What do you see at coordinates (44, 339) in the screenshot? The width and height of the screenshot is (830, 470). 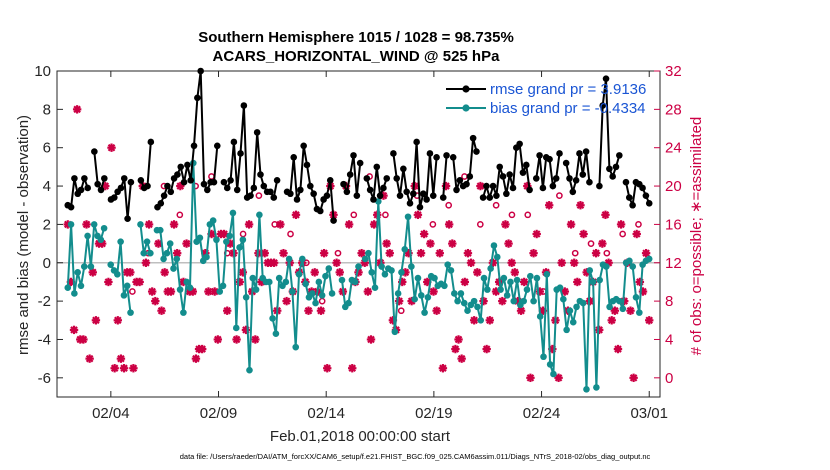 I see `y-tick-label: -4` at bounding box center [44, 339].